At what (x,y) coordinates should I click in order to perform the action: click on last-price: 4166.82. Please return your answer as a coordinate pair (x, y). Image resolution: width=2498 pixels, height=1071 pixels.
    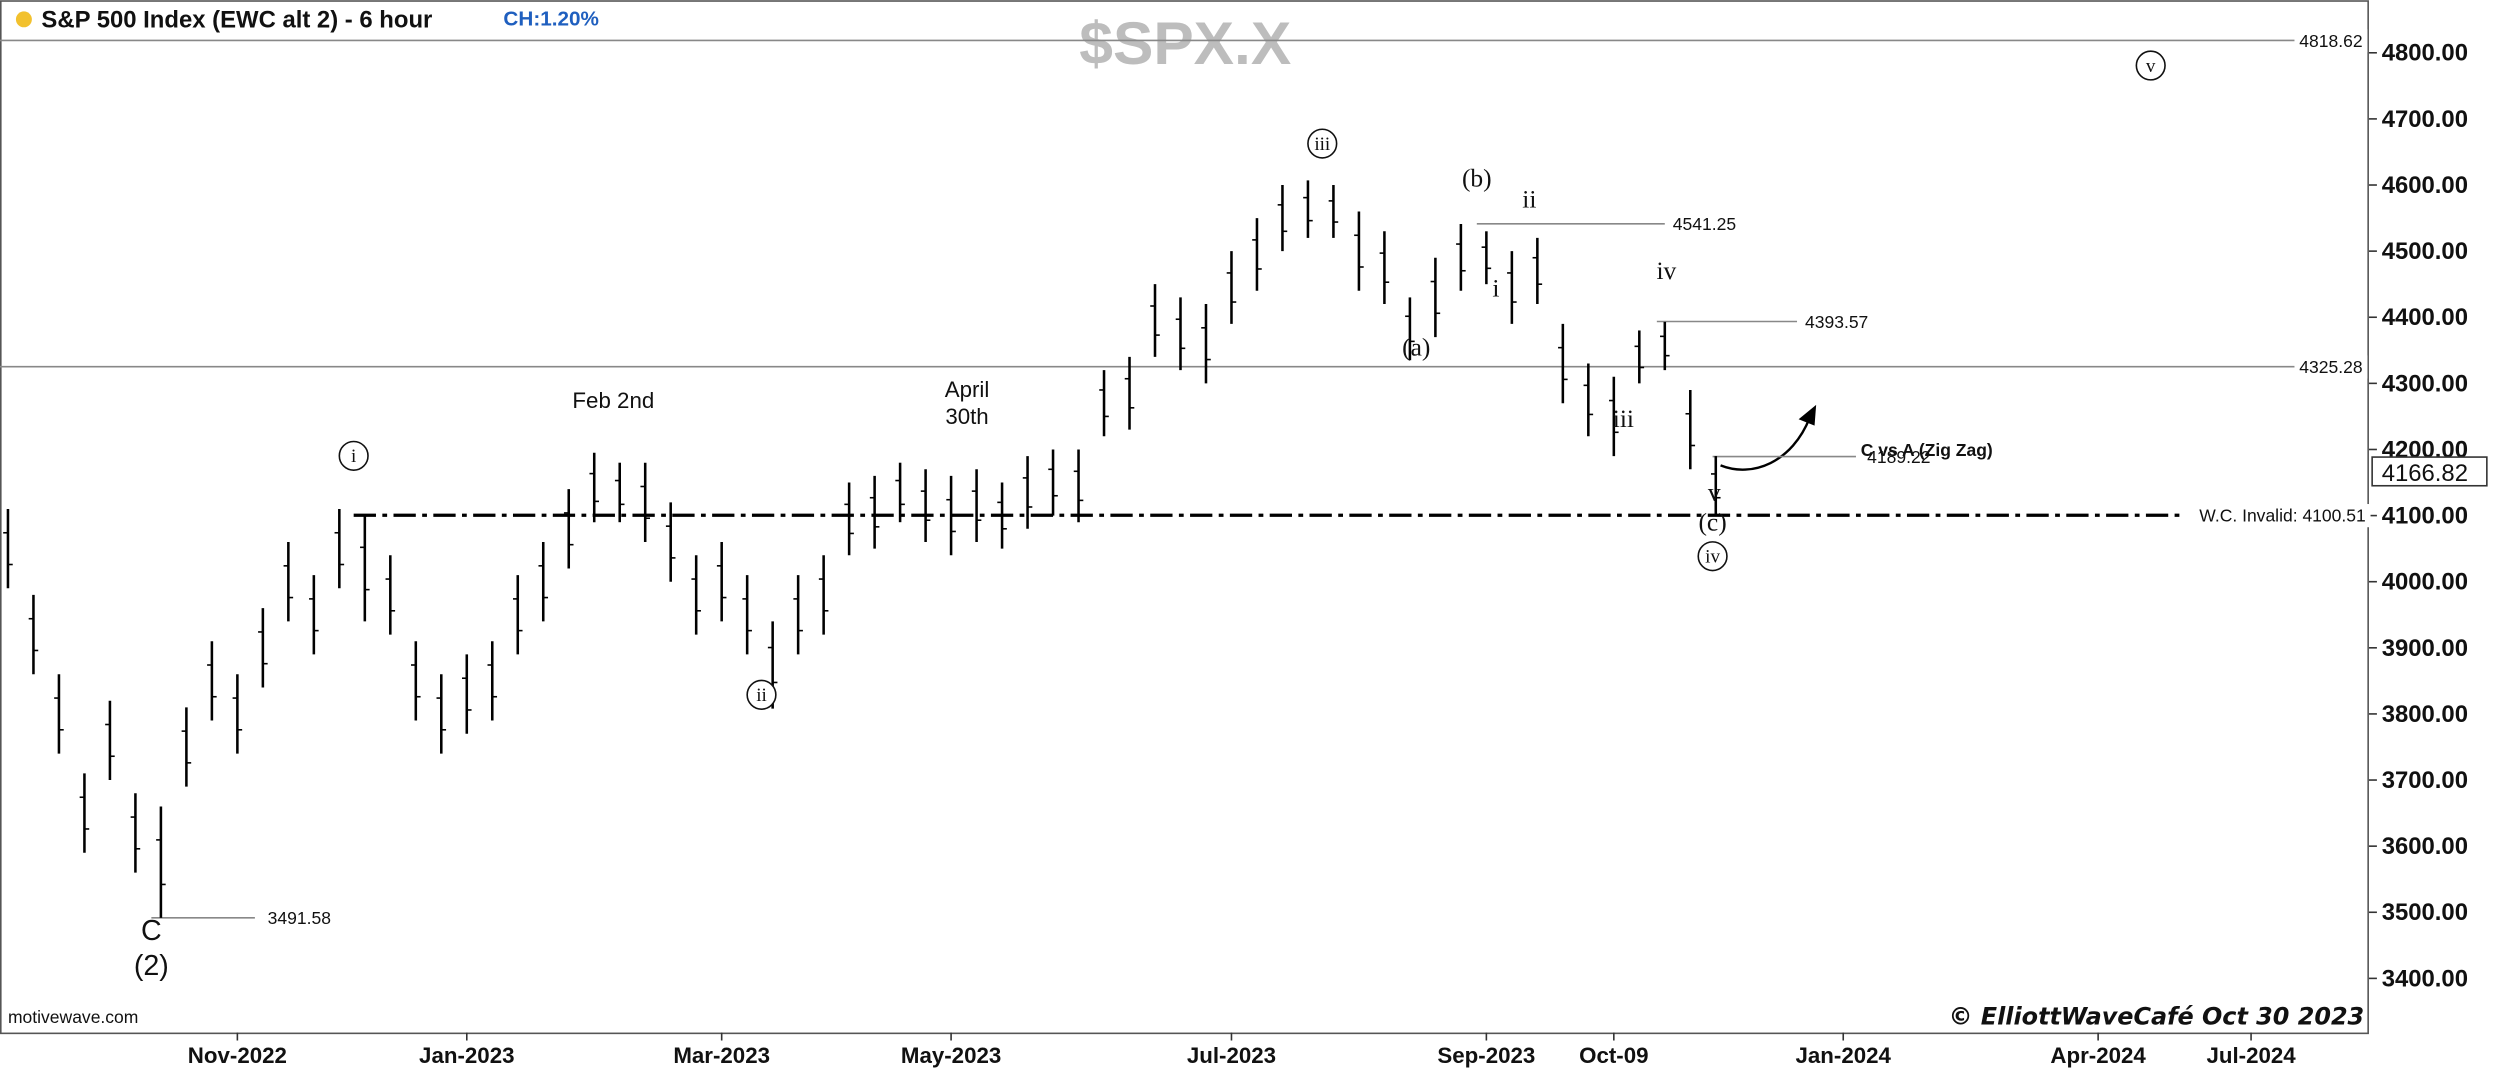
    Looking at the image, I should click on (2425, 473).